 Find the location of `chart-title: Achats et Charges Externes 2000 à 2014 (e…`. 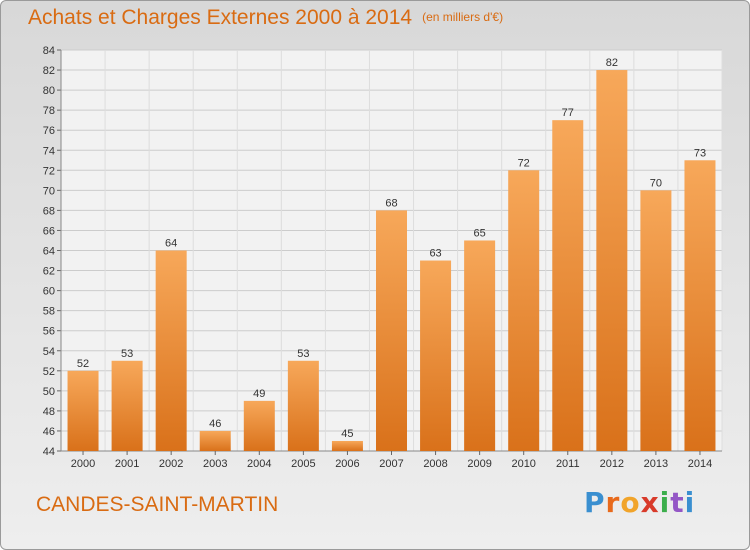

chart-title: Achats et Charges Externes 2000 à 2014 (e… is located at coordinates (265, 18).